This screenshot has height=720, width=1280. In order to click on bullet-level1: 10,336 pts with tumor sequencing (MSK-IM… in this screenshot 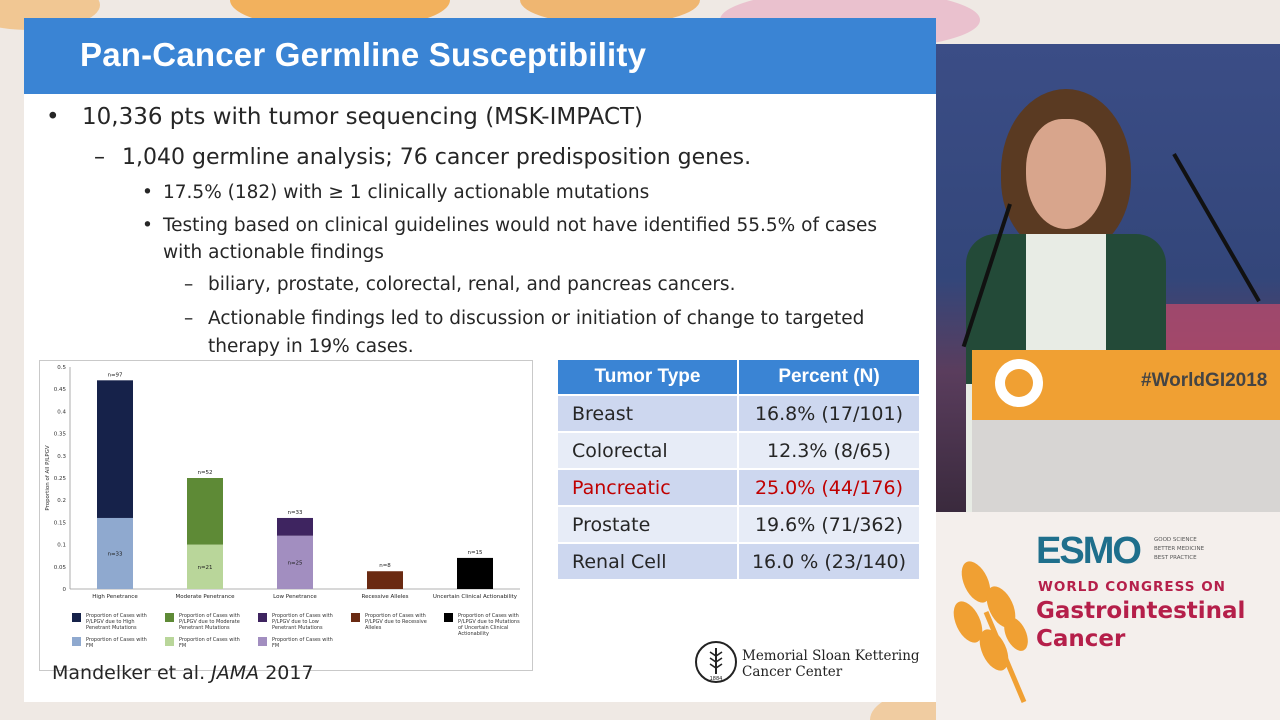, I will do `click(363, 117)`.